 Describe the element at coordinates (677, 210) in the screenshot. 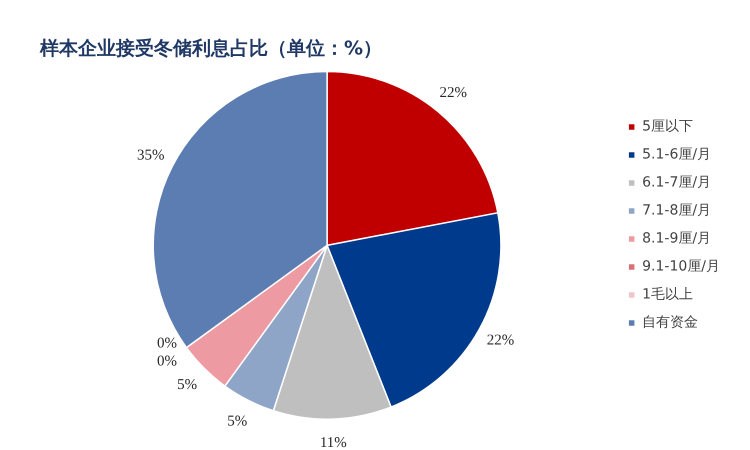

I see `legend-label: 7.1-8厘/月` at that location.